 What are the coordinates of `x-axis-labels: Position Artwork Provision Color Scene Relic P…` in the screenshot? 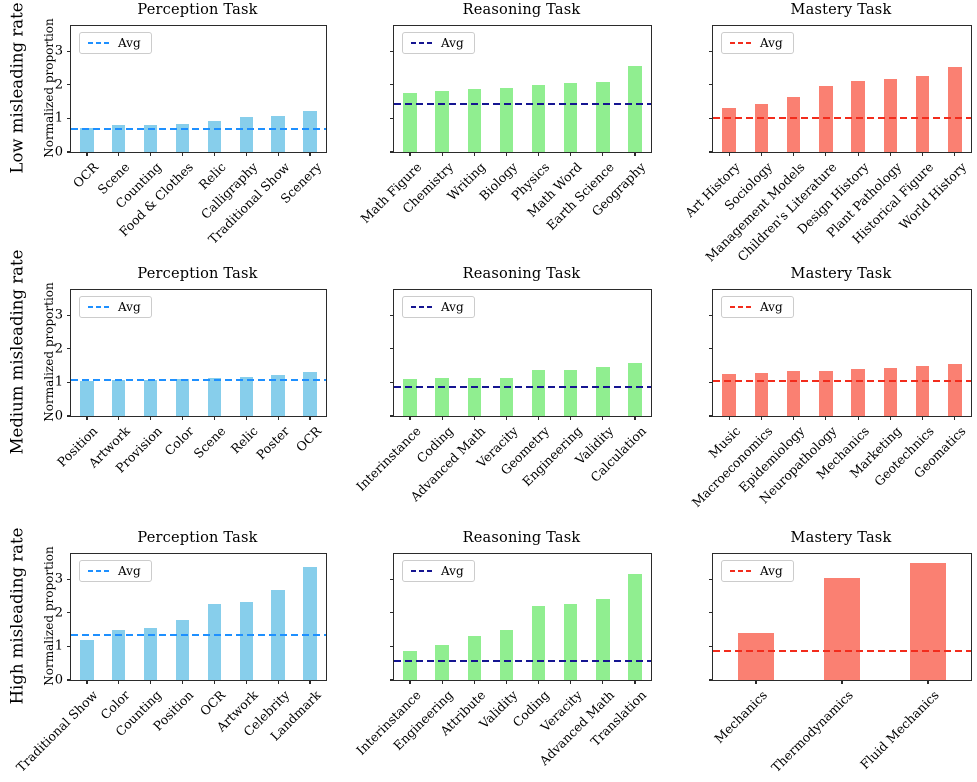 It's located at (190, 468).